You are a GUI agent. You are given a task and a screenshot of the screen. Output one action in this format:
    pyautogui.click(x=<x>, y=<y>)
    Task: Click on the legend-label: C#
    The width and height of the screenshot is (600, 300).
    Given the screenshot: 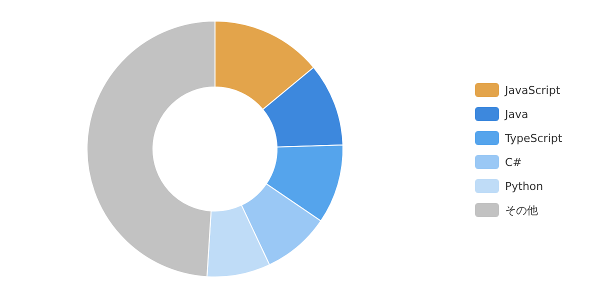 What is the action you would take?
    pyautogui.click(x=513, y=162)
    